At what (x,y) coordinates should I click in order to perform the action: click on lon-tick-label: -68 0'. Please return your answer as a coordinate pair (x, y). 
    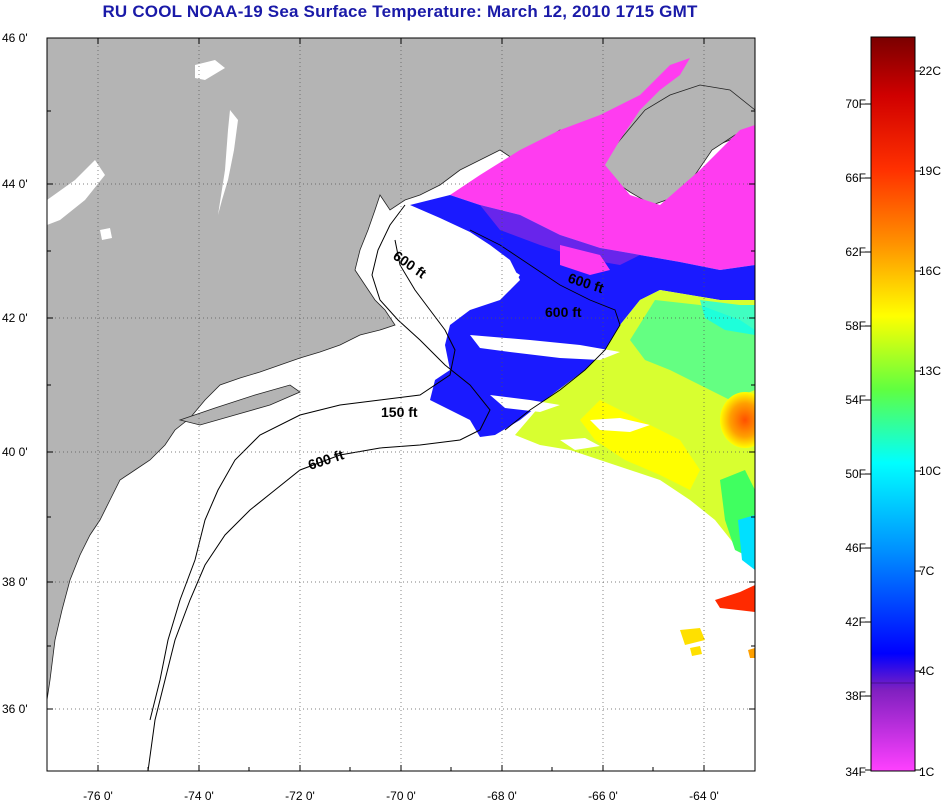
    Looking at the image, I should click on (502, 796).